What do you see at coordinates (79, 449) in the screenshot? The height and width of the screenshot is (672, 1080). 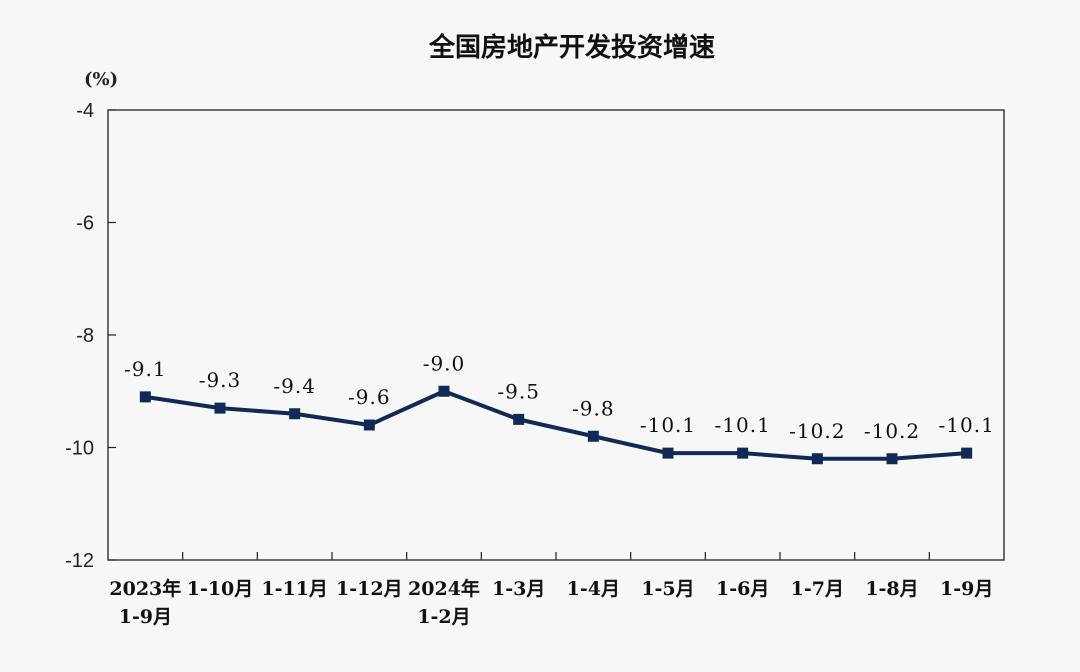 I see `y-tick-label: -10` at bounding box center [79, 449].